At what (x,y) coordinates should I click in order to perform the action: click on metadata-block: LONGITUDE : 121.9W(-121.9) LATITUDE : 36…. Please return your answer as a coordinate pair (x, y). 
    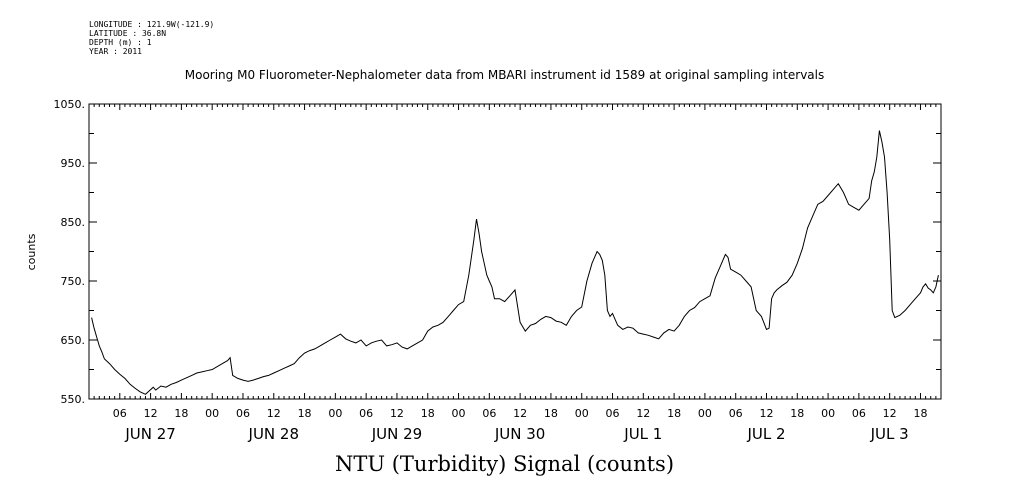
    Looking at the image, I should click on (151, 38).